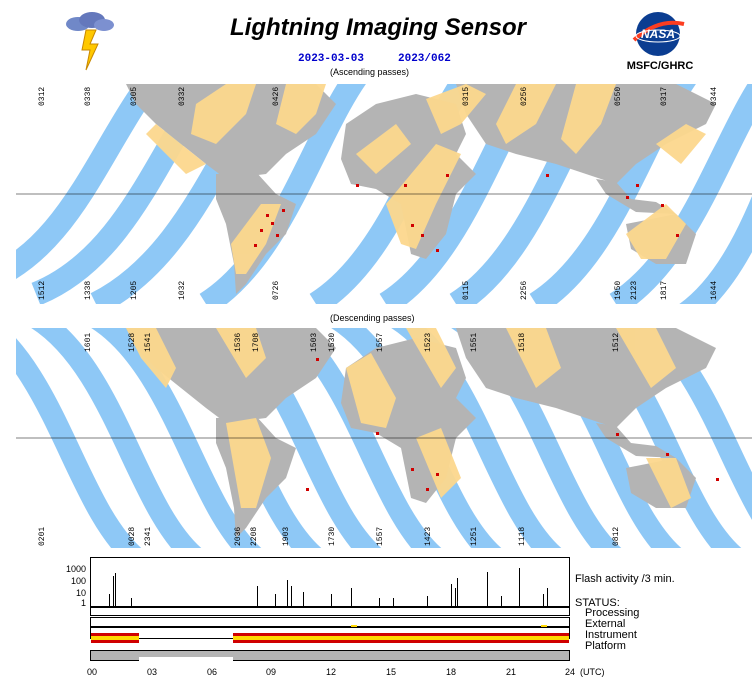 The width and height of the screenshot is (756, 680). What do you see at coordinates (286, 536) in the screenshot?
I see `desc-bottom-time: 1903` at bounding box center [286, 536].